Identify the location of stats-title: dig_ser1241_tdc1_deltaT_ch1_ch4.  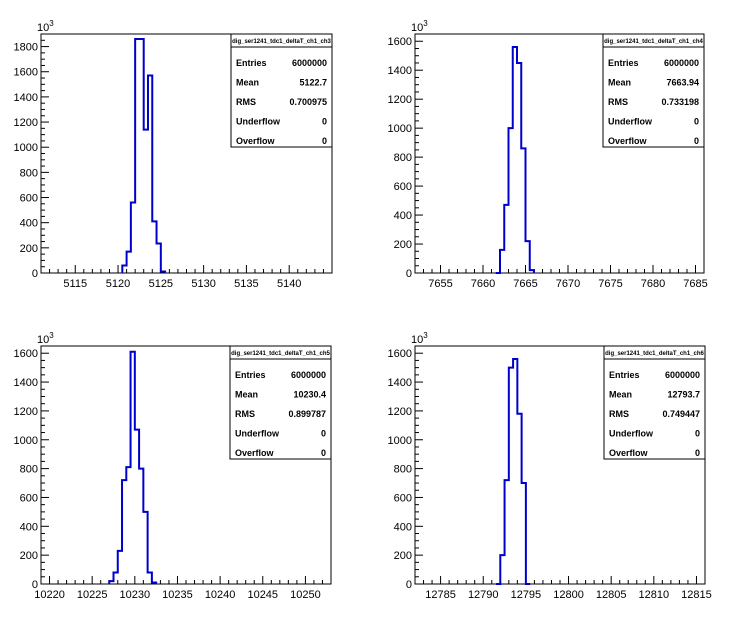
(653, 42).